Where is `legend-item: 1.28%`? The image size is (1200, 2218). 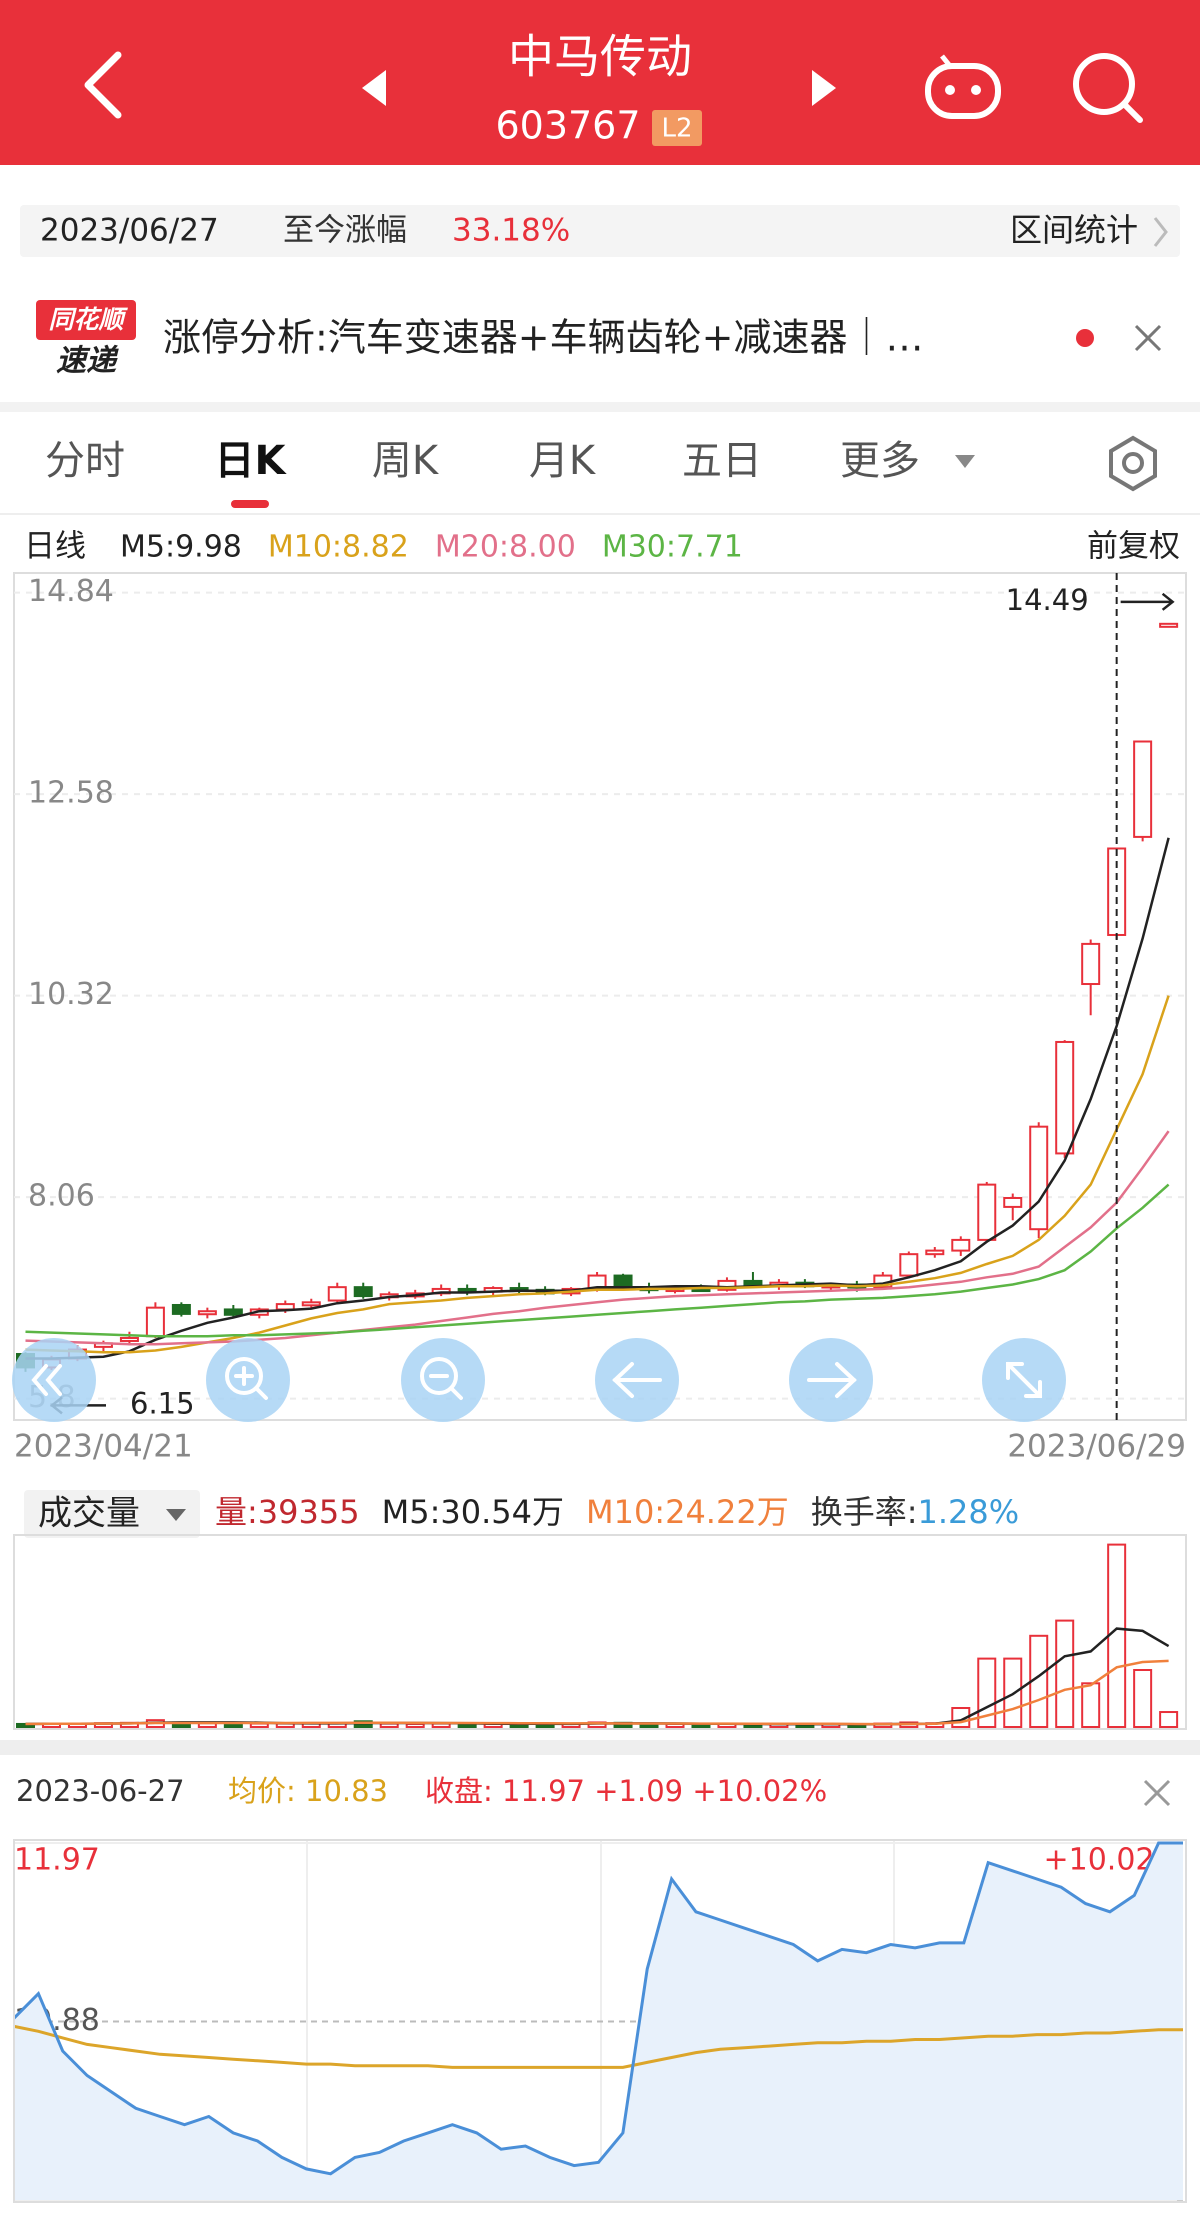 legend-item: 1.28% is located at coordinates (969, 1512).